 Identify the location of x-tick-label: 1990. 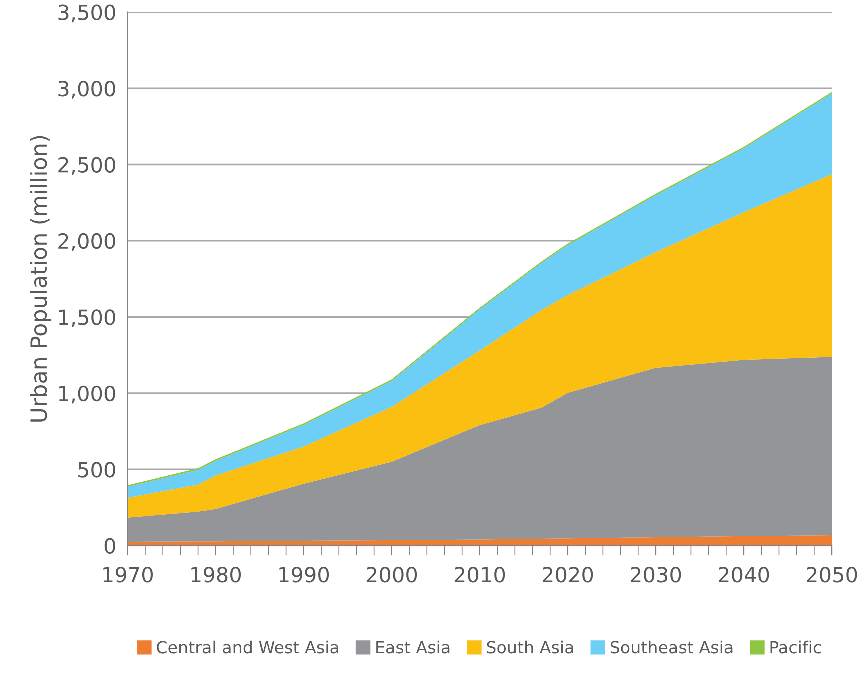
(305, 575).